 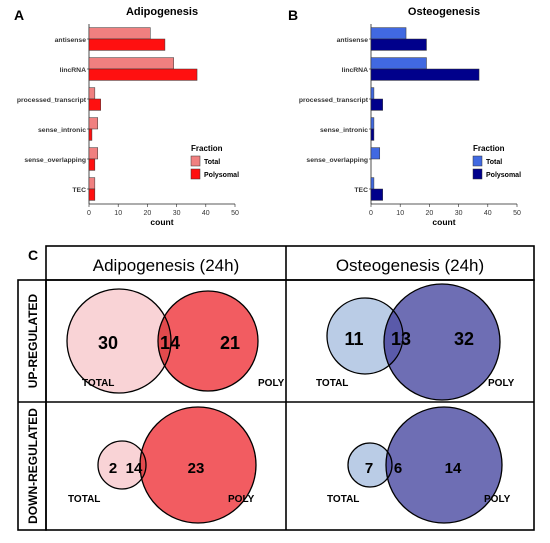 I want to click on osteogenesis-x-tick-label: 30, so click(x=459, y=213).